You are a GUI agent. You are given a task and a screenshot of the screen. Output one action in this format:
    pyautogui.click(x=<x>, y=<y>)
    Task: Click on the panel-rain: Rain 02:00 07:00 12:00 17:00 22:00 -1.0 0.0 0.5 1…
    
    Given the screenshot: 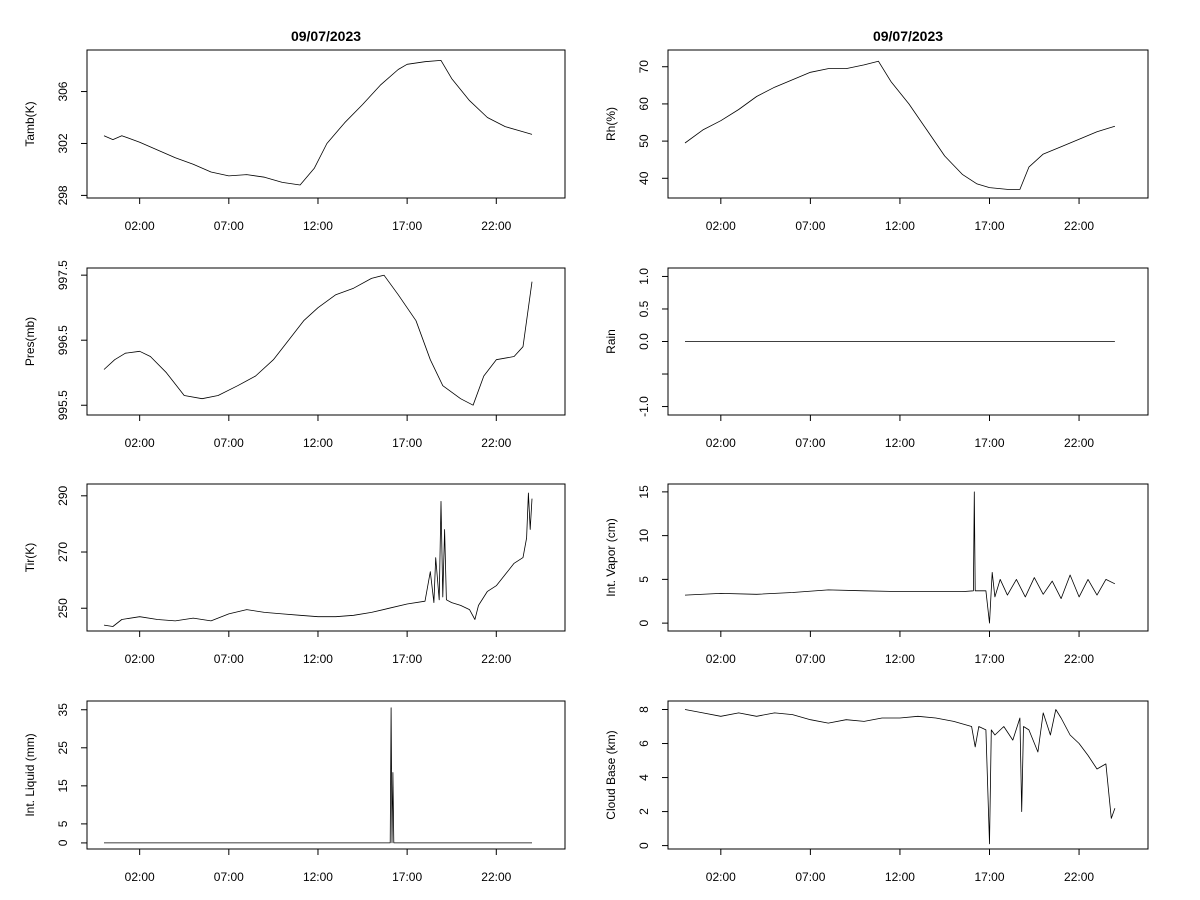 What is the action you would take?
    pyautogui.click(x=876, y=358)
    